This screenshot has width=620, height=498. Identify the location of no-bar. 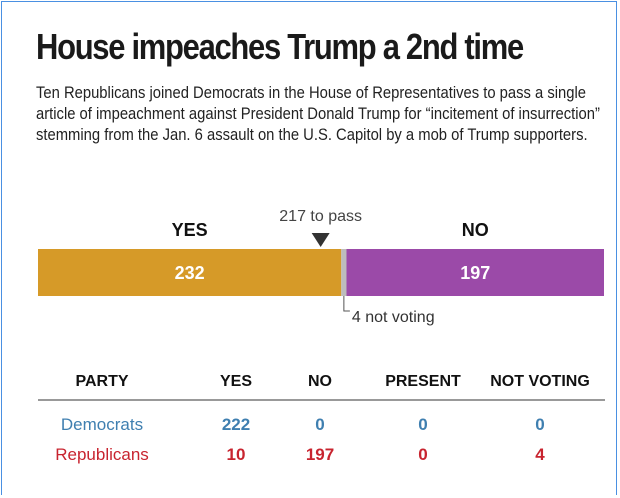
(475, 272).